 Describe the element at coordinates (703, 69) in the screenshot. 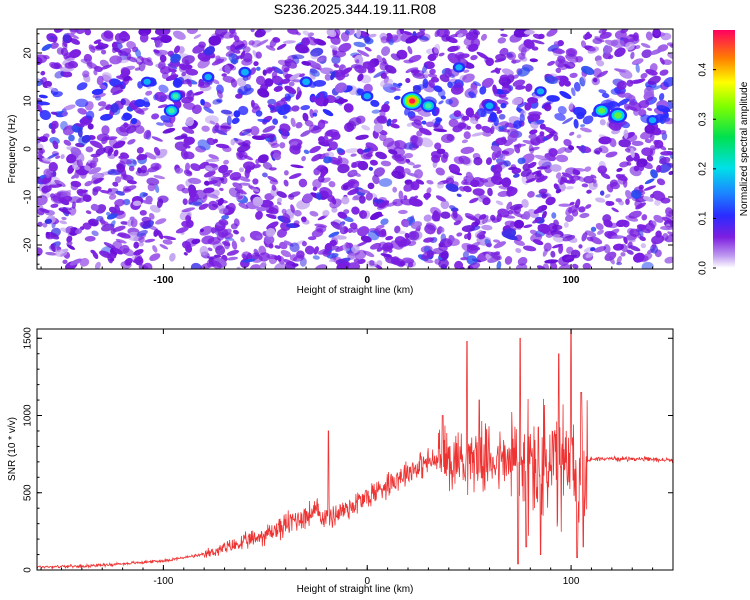

I see `colorbar-tick-label: 0.4` at that location.